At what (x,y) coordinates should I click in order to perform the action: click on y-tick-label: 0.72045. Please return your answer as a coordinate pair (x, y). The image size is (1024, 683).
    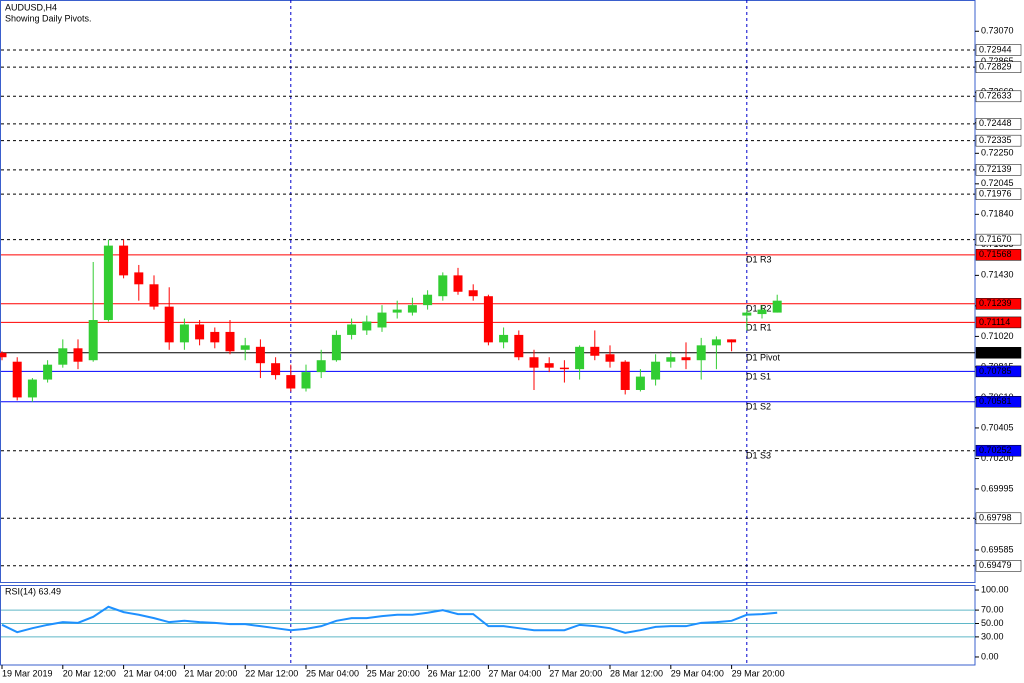
    Looking at the image, I should click on (997, 183).